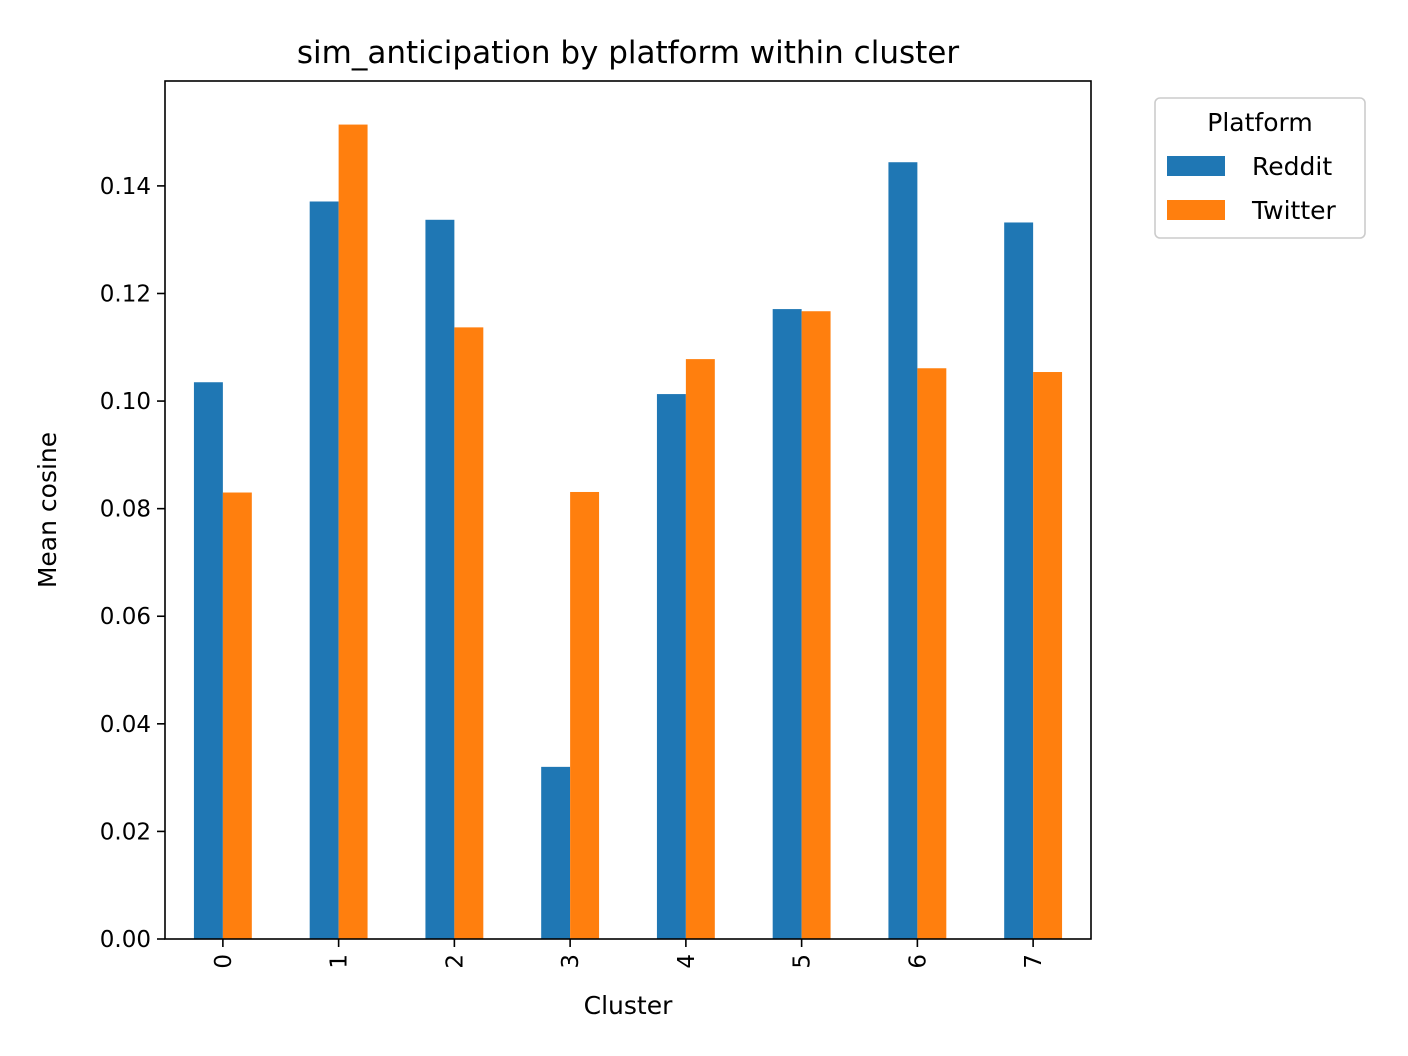 This screenshot has width=1408, height=1056. Describe the element at coordinates (629, 954) in the screenshot. I see `x-axis: 0 1 2 3 4 5 6 7` at that location.